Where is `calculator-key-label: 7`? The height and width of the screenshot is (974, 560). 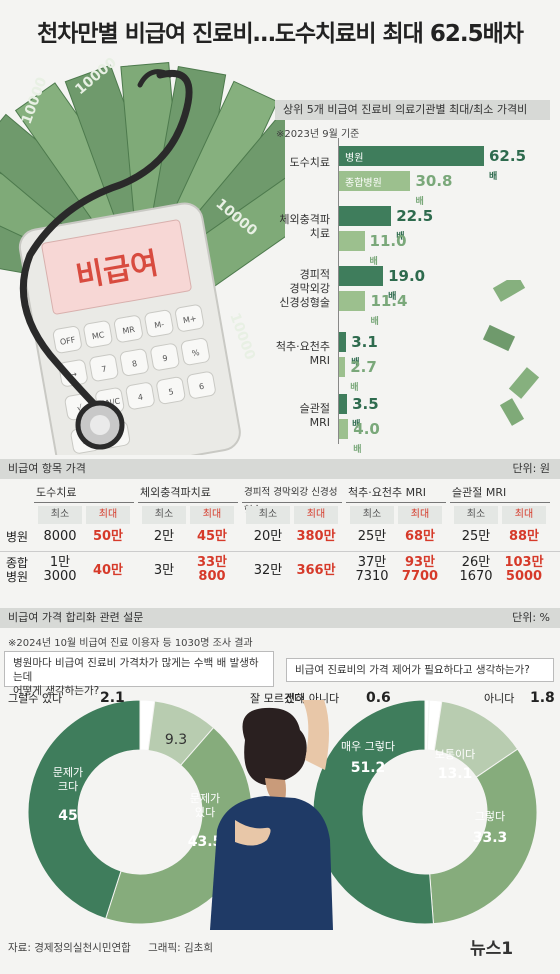
calculator-key-label: 7 is located at coordinates (104, 369).